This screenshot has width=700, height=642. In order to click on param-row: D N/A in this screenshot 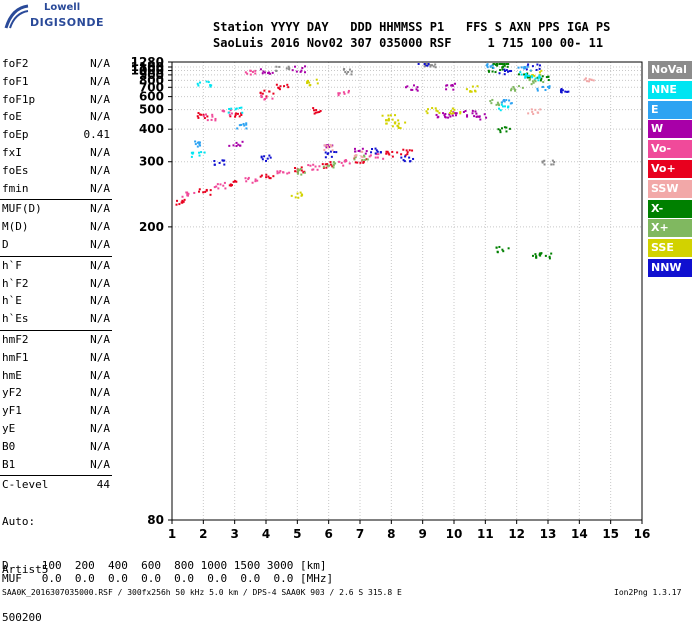, I will do `click(56, 245)`.